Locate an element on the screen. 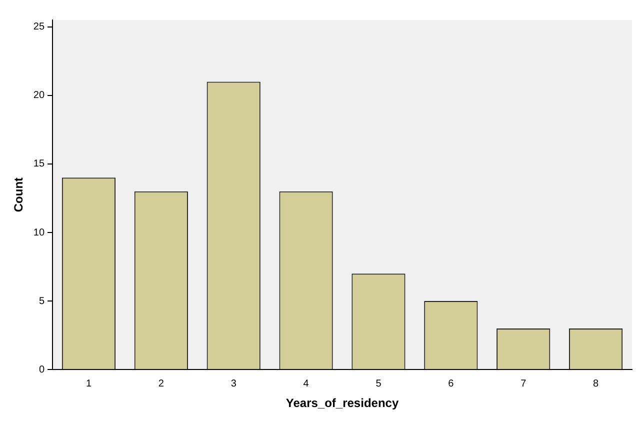 Image resolution: width=642 pixels, height=423 pixels. x-tick-label: 3 is located at coordinates (233, 384).